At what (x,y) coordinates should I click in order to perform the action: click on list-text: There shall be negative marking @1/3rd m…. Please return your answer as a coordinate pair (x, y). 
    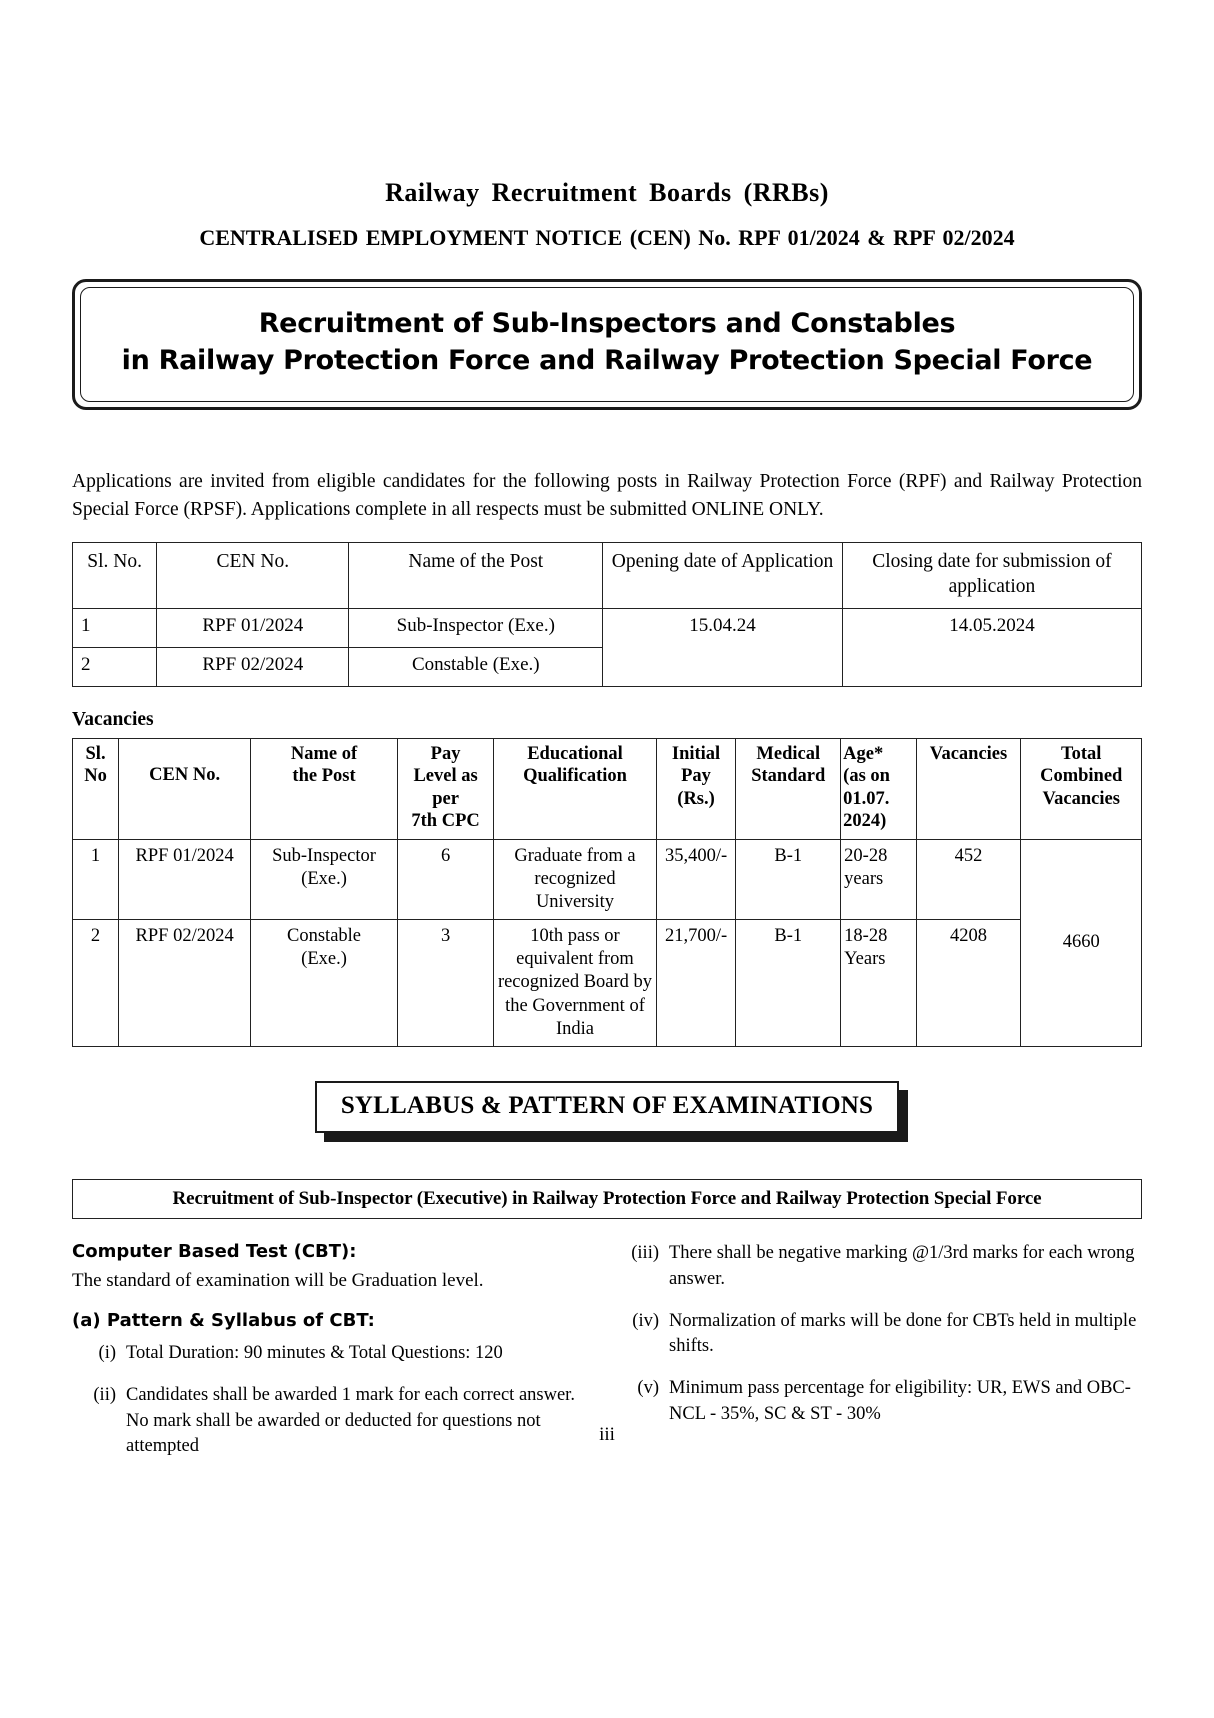
    Looking at the image, I should click on (902, 1265).